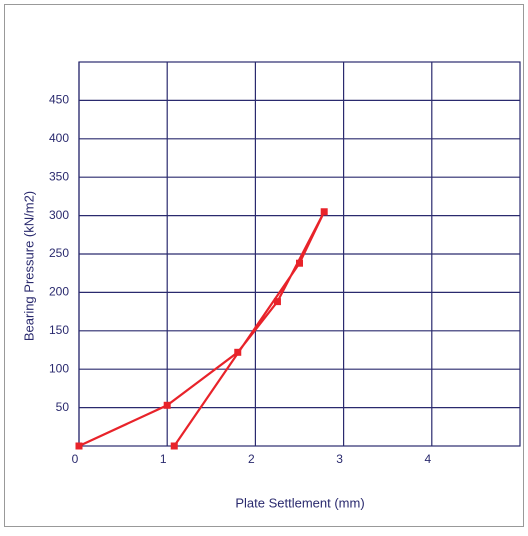  I want to click on y-tick-label: 400, so click(59, 138).